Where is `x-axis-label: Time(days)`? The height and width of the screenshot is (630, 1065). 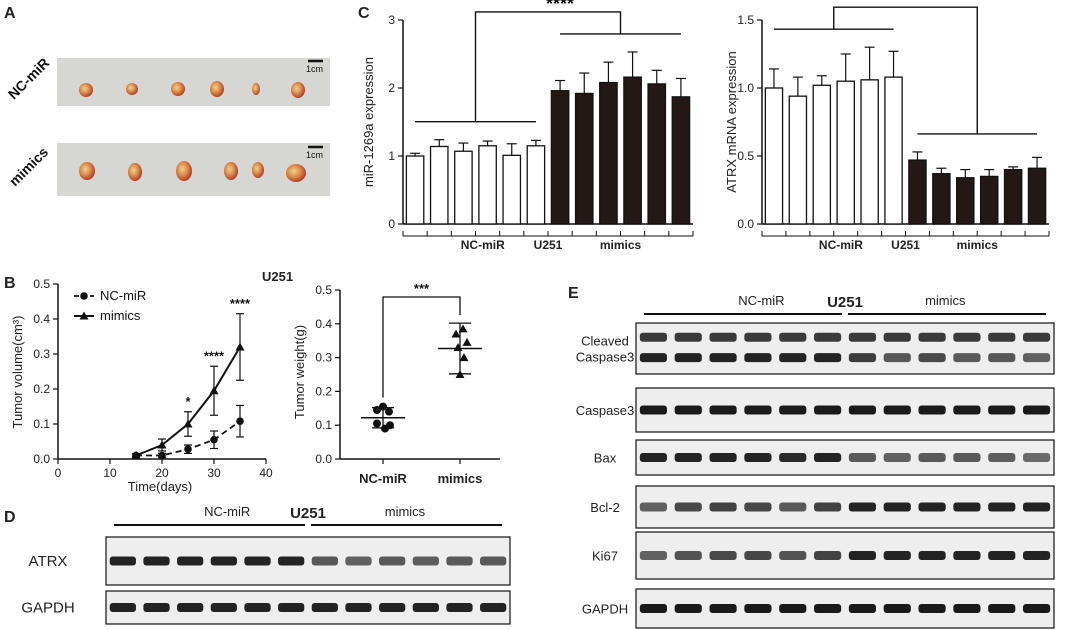 x-axis-label: Time(days) is located at coordinates (160, 486).